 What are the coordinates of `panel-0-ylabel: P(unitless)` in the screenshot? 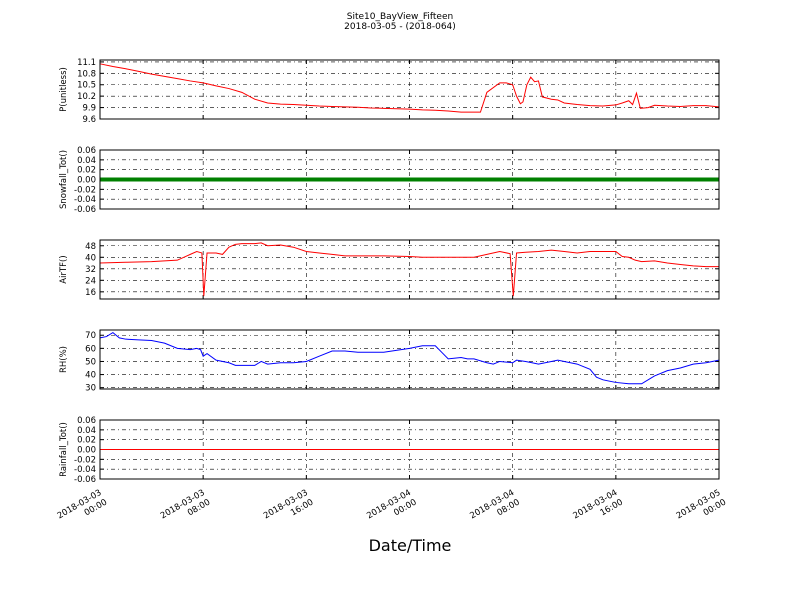 It's located at (64, 89).